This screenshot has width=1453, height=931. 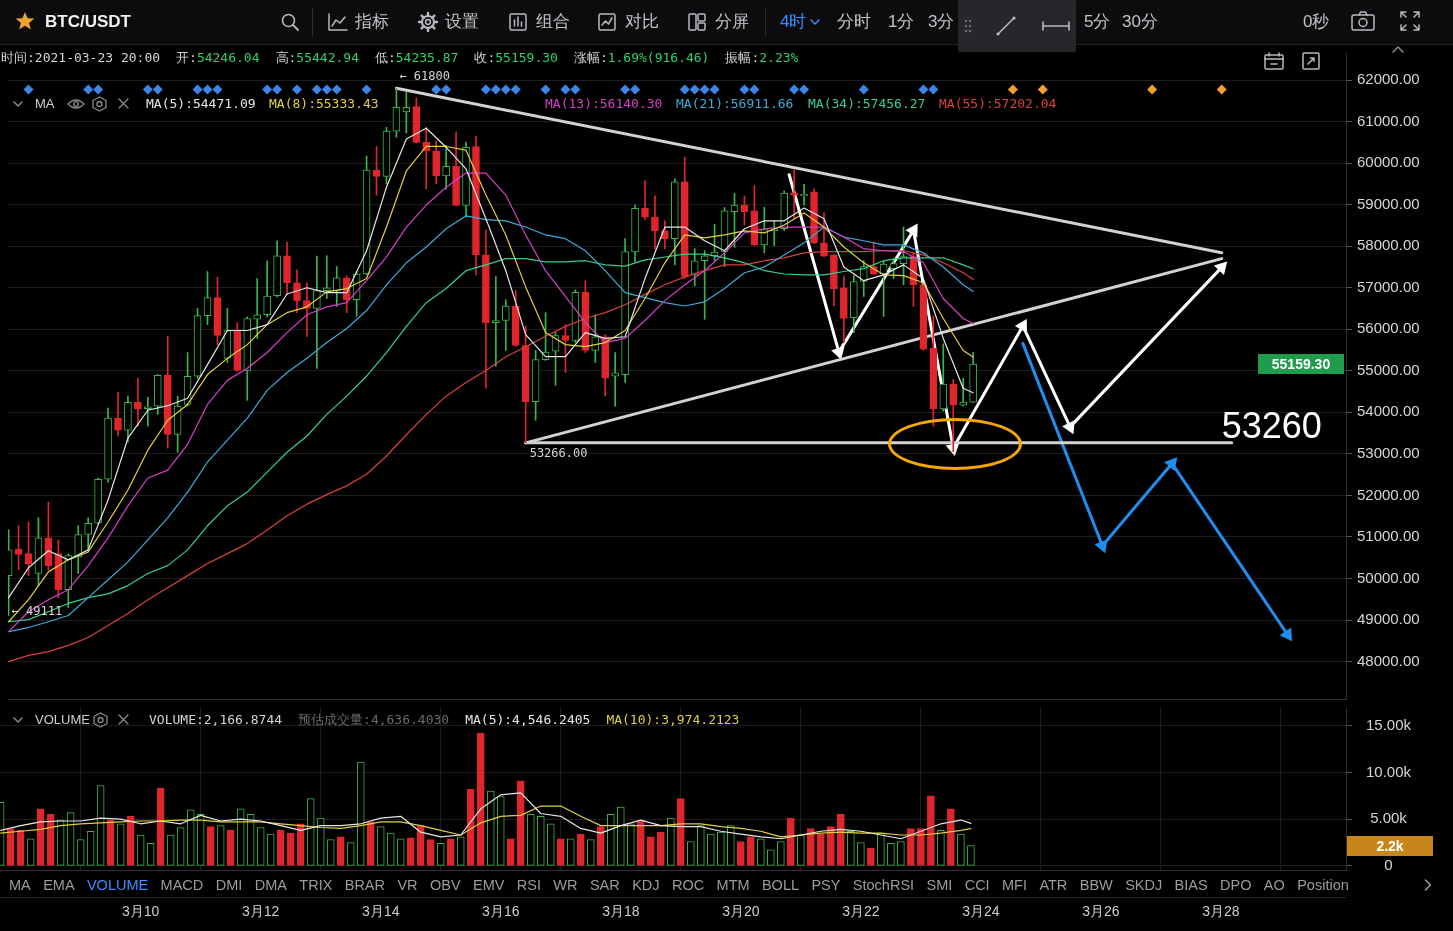 What do you see at coordinates (81, 58) in the screenshot?
I see `annotation: 时间:2021-03-23 20:00` at bounding box center [81, 58].